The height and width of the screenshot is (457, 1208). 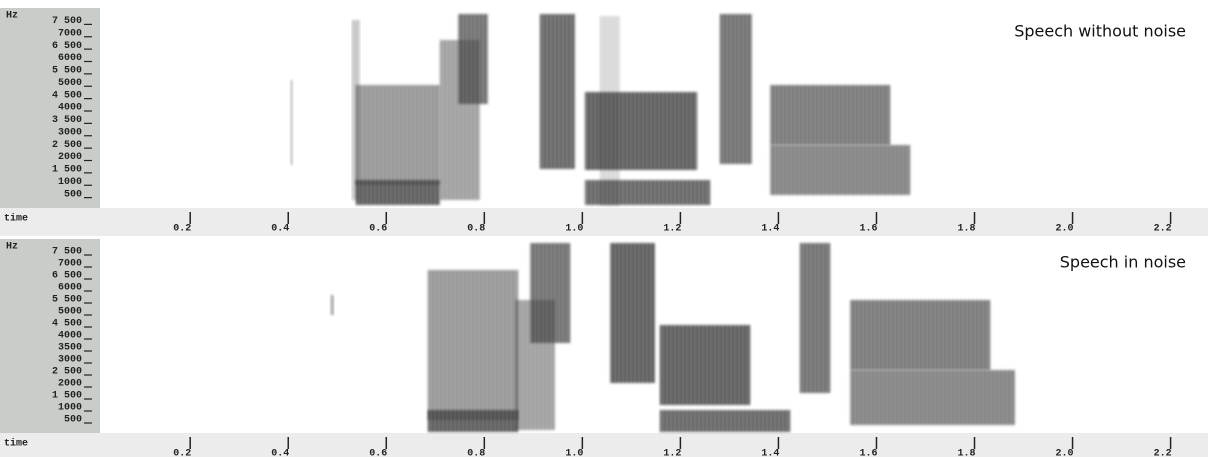 What do you see at coordinates (70, 348) in the screenshot?
I see `y-tick-label: 3500` at bounding box center [70, 348].